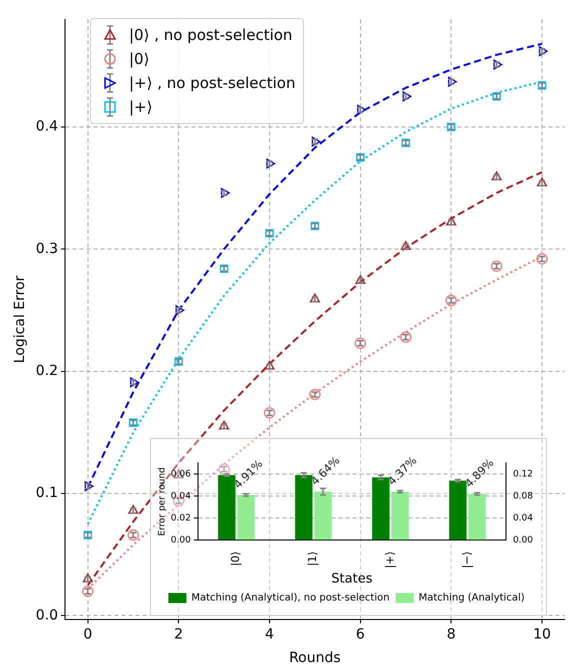 The width and height of the screenshot is (579, 671). I want to click on x-tick-label: |1⟩, so click(313, 558).